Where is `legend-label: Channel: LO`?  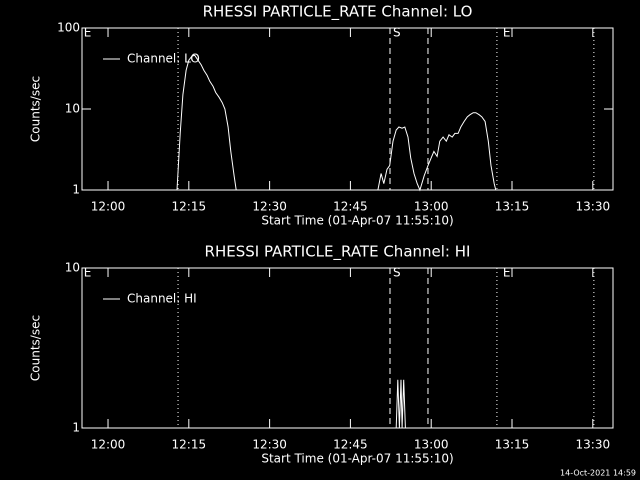 legend-label: Channel: LO is located at coordinates (163, 59).